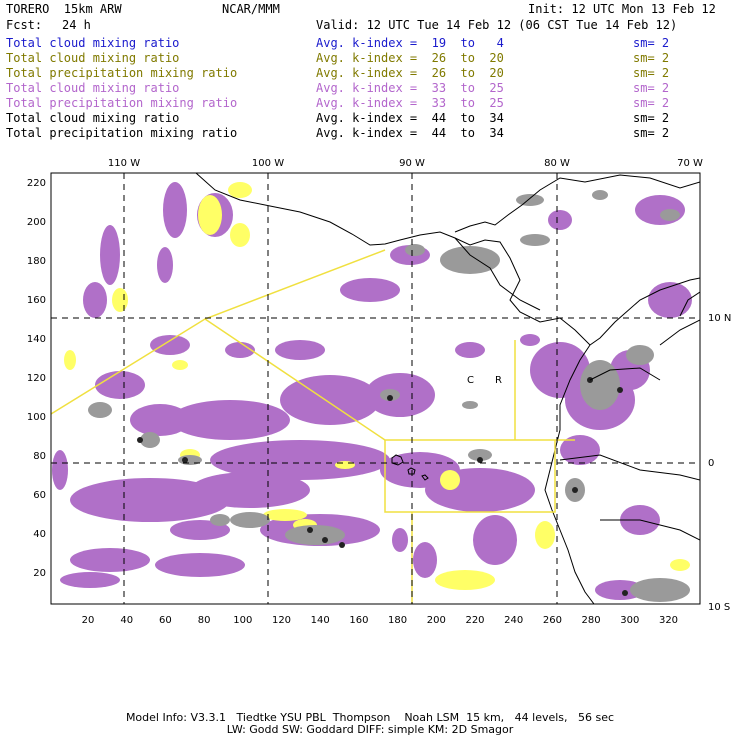 This screenshot has height=740, width=740. Describe the element at coordinates (410, 43) in the screenshot. I see `legend-k-index: Avg. k-index = 19 to 4` at that location.